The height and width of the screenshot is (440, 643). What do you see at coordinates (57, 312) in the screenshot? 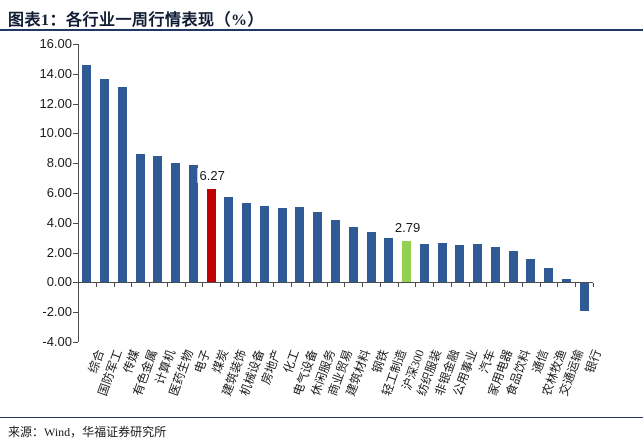
I see `y-axis-label: -2.00` at bounding box center [57, 312].